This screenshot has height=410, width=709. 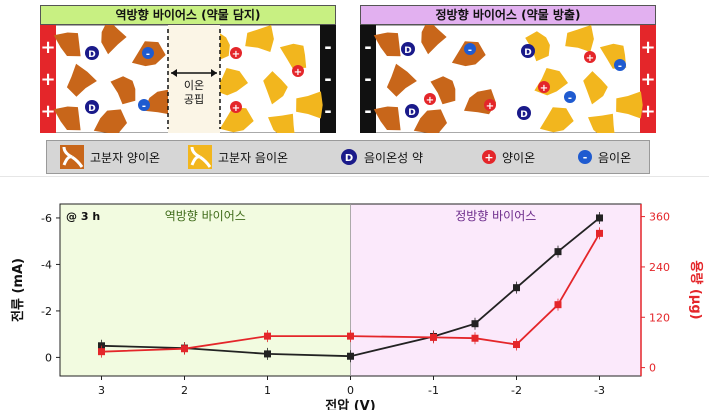 What do you see at coordinates (48, 357) in the screenshot?
I see `y-left-tick-label: 0` at bounding box center [48, 357].